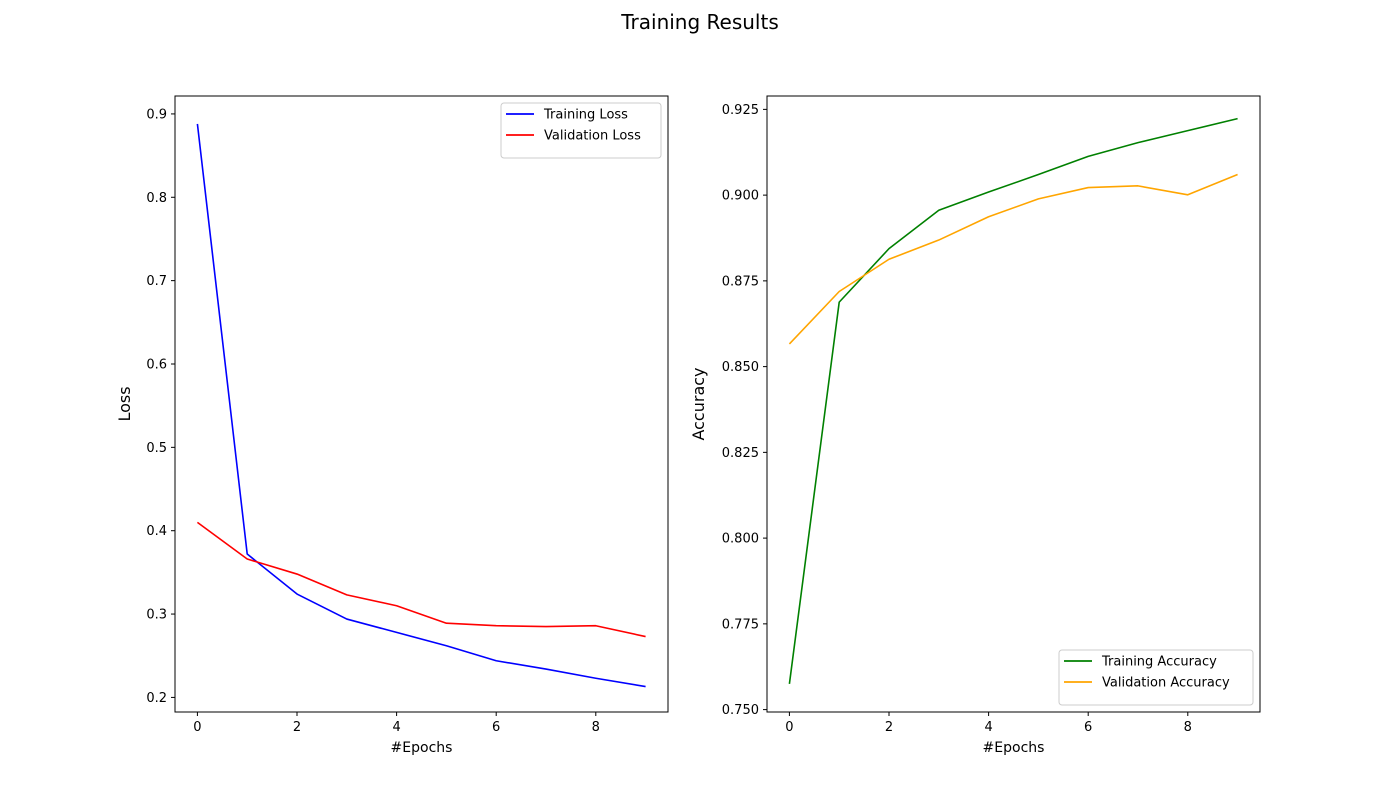 This screenshot has height=800, width=1400. What do you see at coordinates (698, 403) in the screenshot?
I see `y-axis-label: Accuracy` at bounding box center [698, 403].